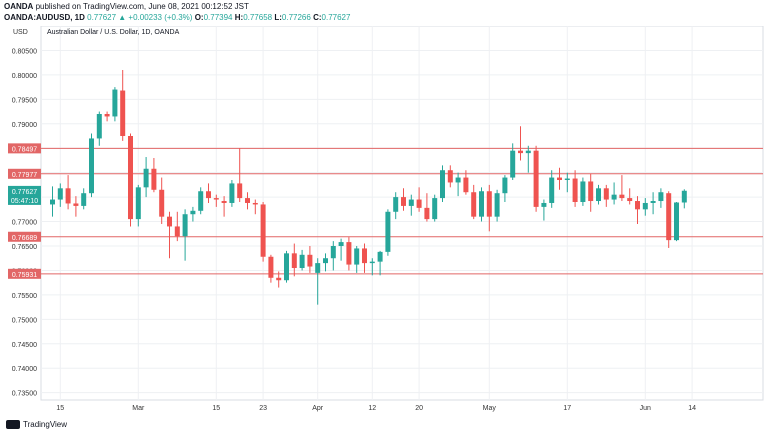  Describe the element at coordinates (263, 408) in the screenshot. I see `x-tick-label: 23` at that location.